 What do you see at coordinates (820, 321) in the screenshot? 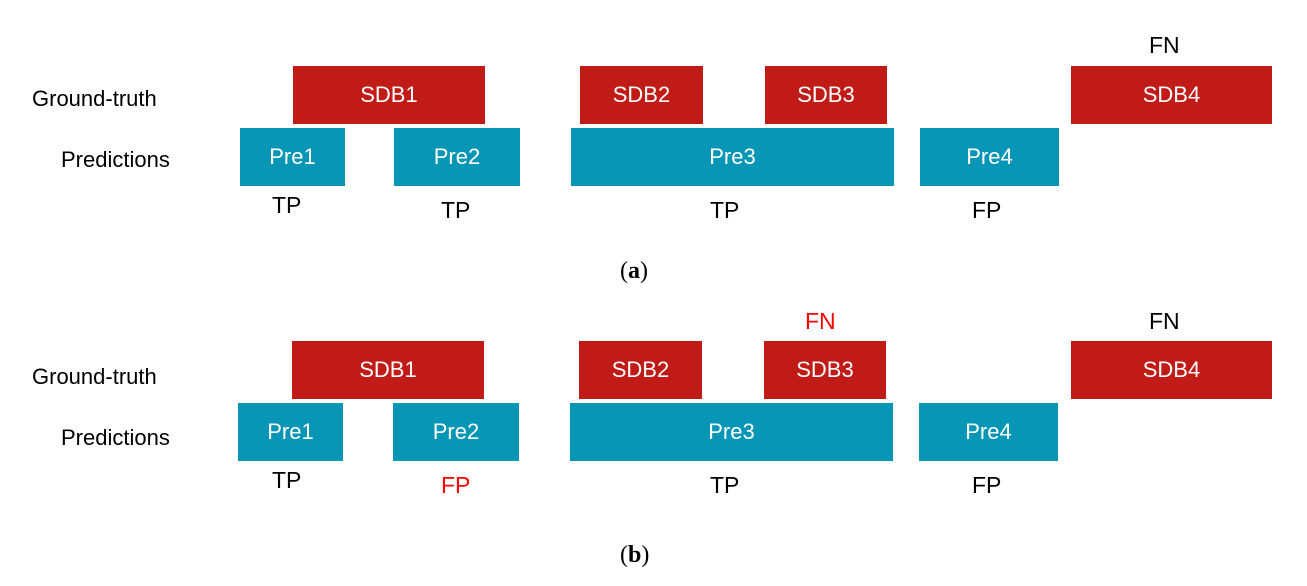
I see `sdb3-fn-tag: FN` at bounding box center [820, 321].